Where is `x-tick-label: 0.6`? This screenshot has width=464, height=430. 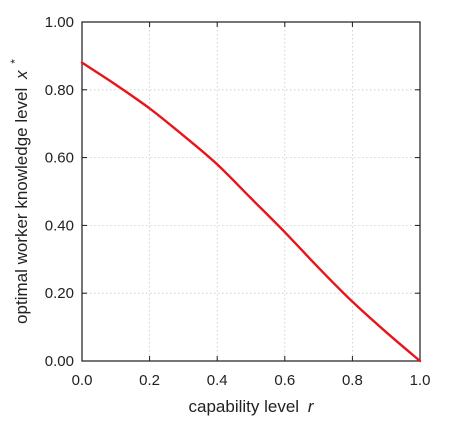 x-tick-label: 0.6 is located at coordinates (284, 380).